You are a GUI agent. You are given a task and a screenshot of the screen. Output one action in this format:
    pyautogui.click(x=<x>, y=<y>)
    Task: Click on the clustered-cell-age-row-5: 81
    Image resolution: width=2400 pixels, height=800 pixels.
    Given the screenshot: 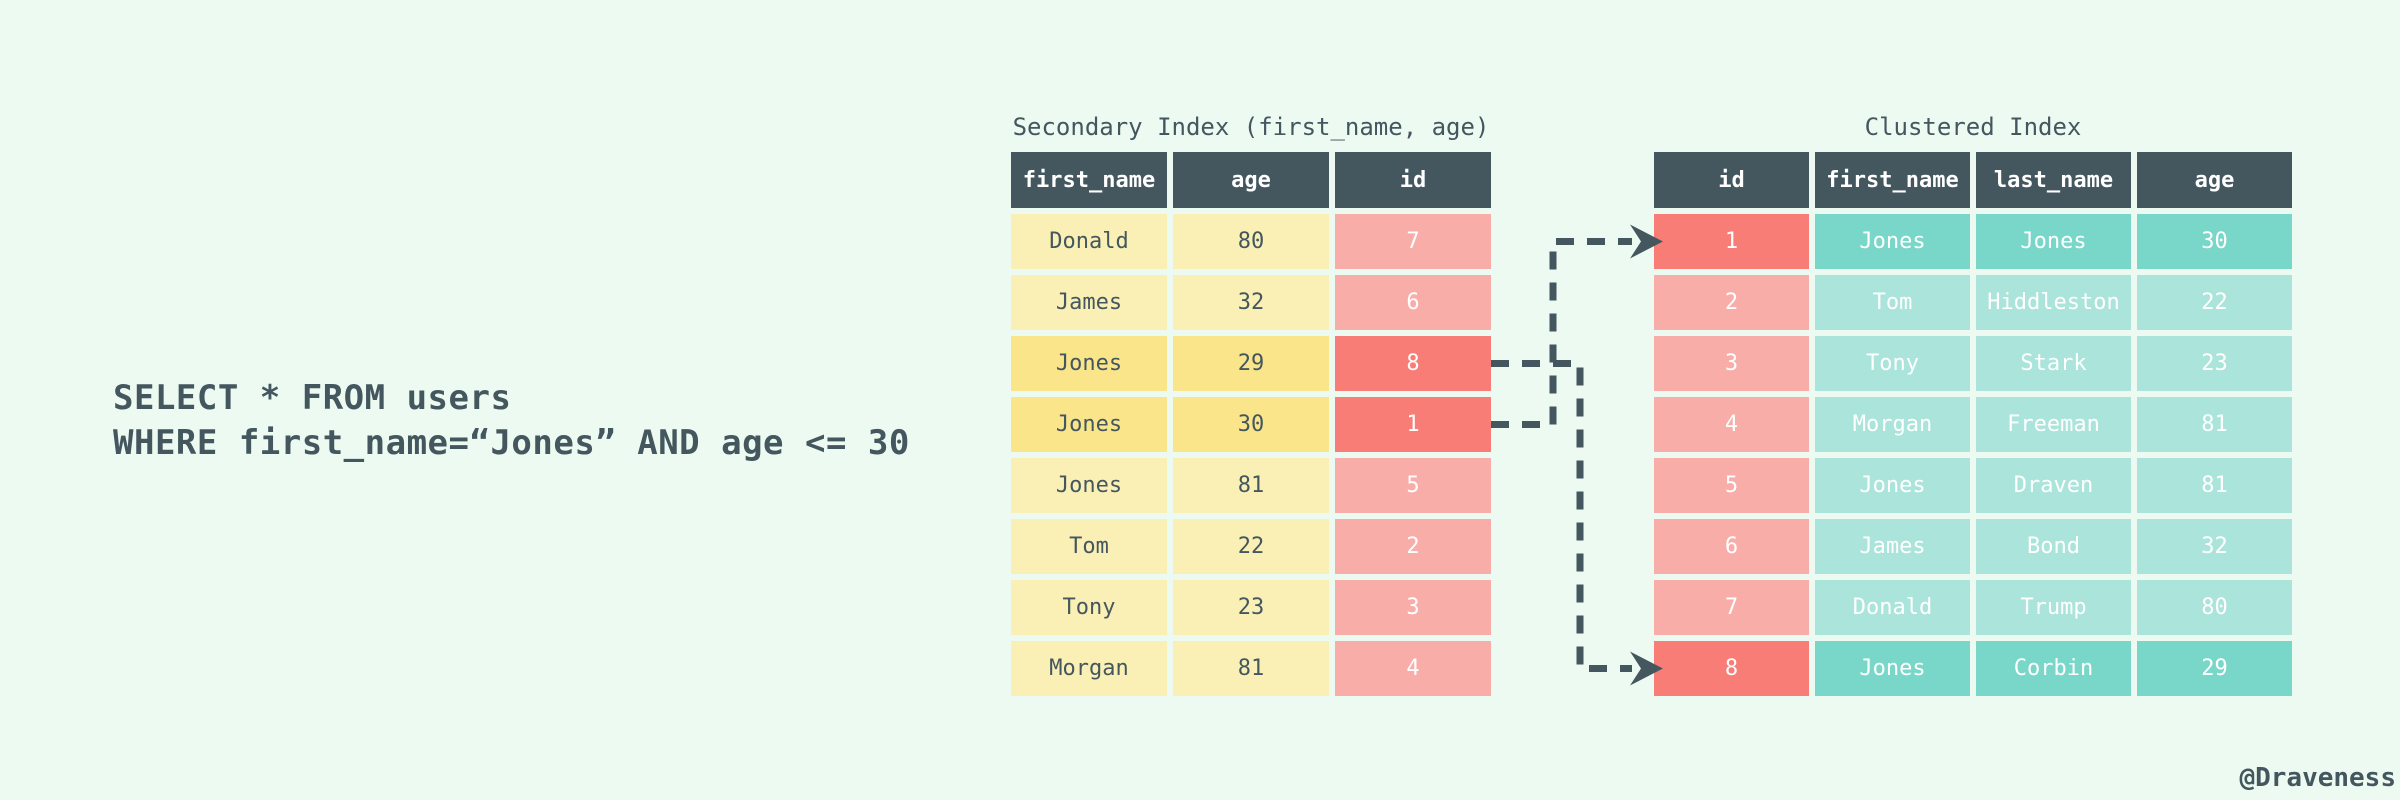 What is the action you would take?
    pyautogui.click(x=2214, y=485)
    